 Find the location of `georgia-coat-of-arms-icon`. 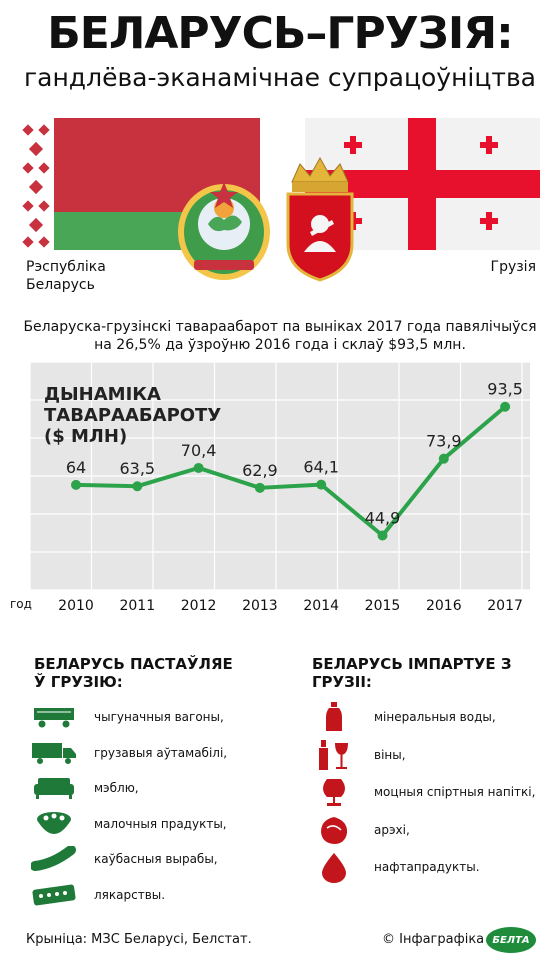

georgia-coat-of-arms-icon is located at coordinates (320, 219).